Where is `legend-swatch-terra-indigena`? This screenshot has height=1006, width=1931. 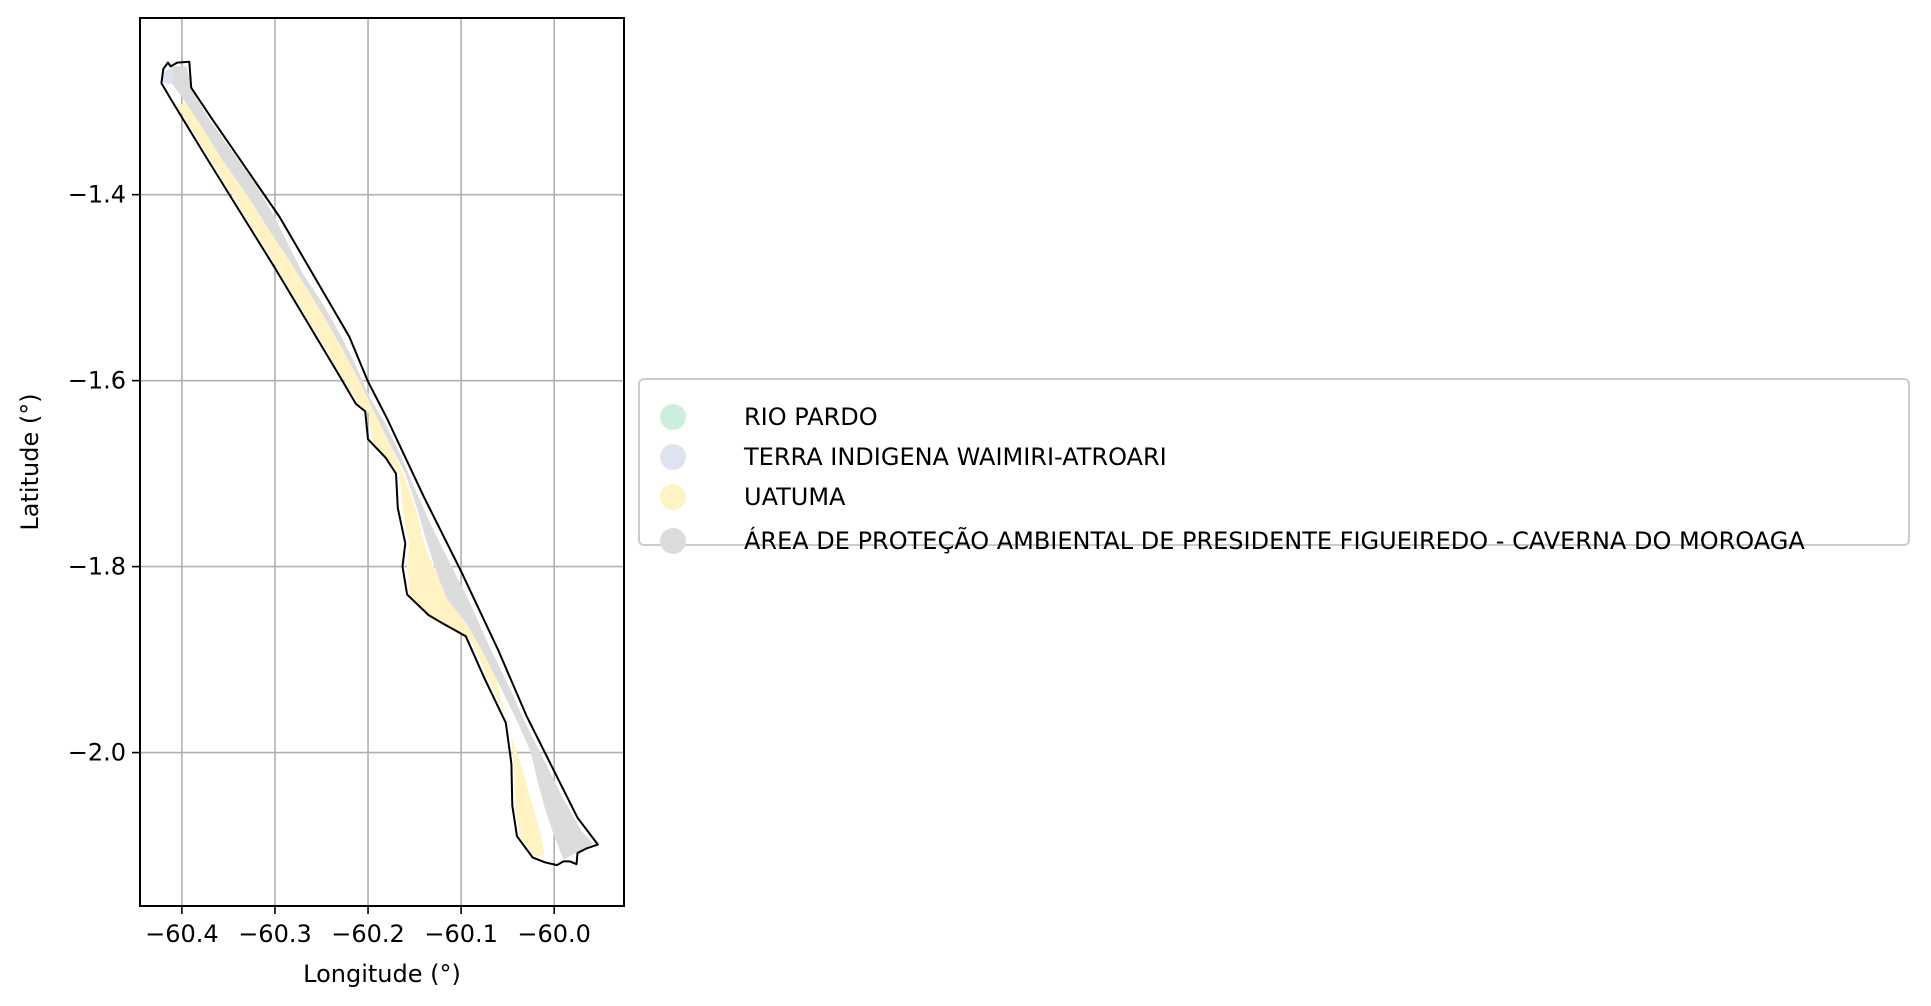
legend-swatch-terra-indigena is located at coordinates (673, 457).